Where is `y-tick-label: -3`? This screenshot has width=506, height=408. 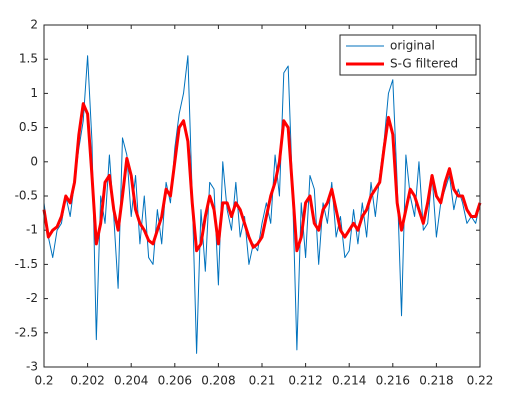
y-tick-label: -3 is located at coordinates (32, 367).